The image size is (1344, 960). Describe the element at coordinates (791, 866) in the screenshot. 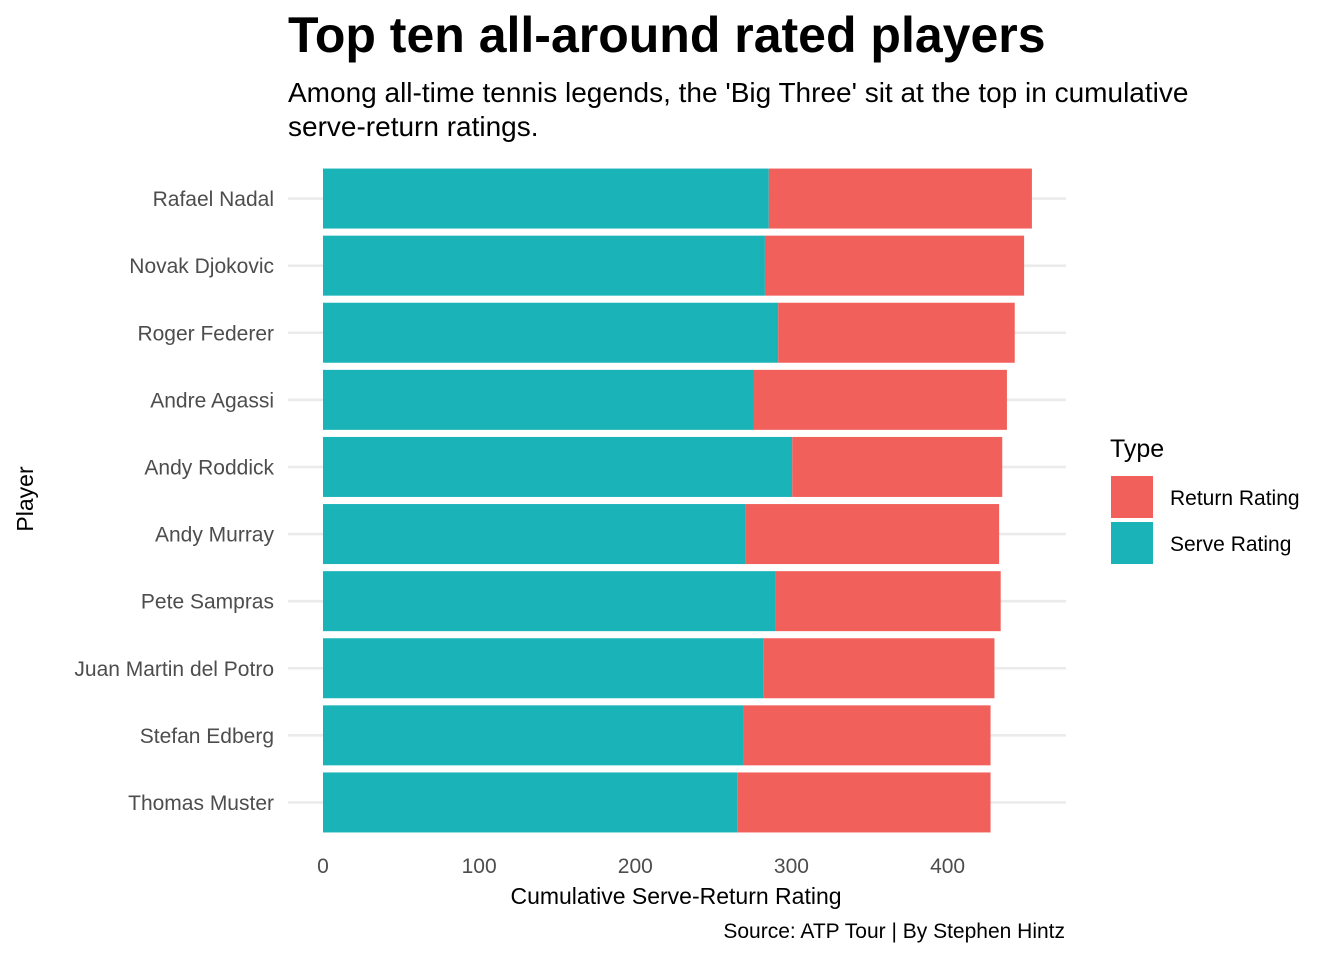

I see `x-tick-label: 300` at that location.